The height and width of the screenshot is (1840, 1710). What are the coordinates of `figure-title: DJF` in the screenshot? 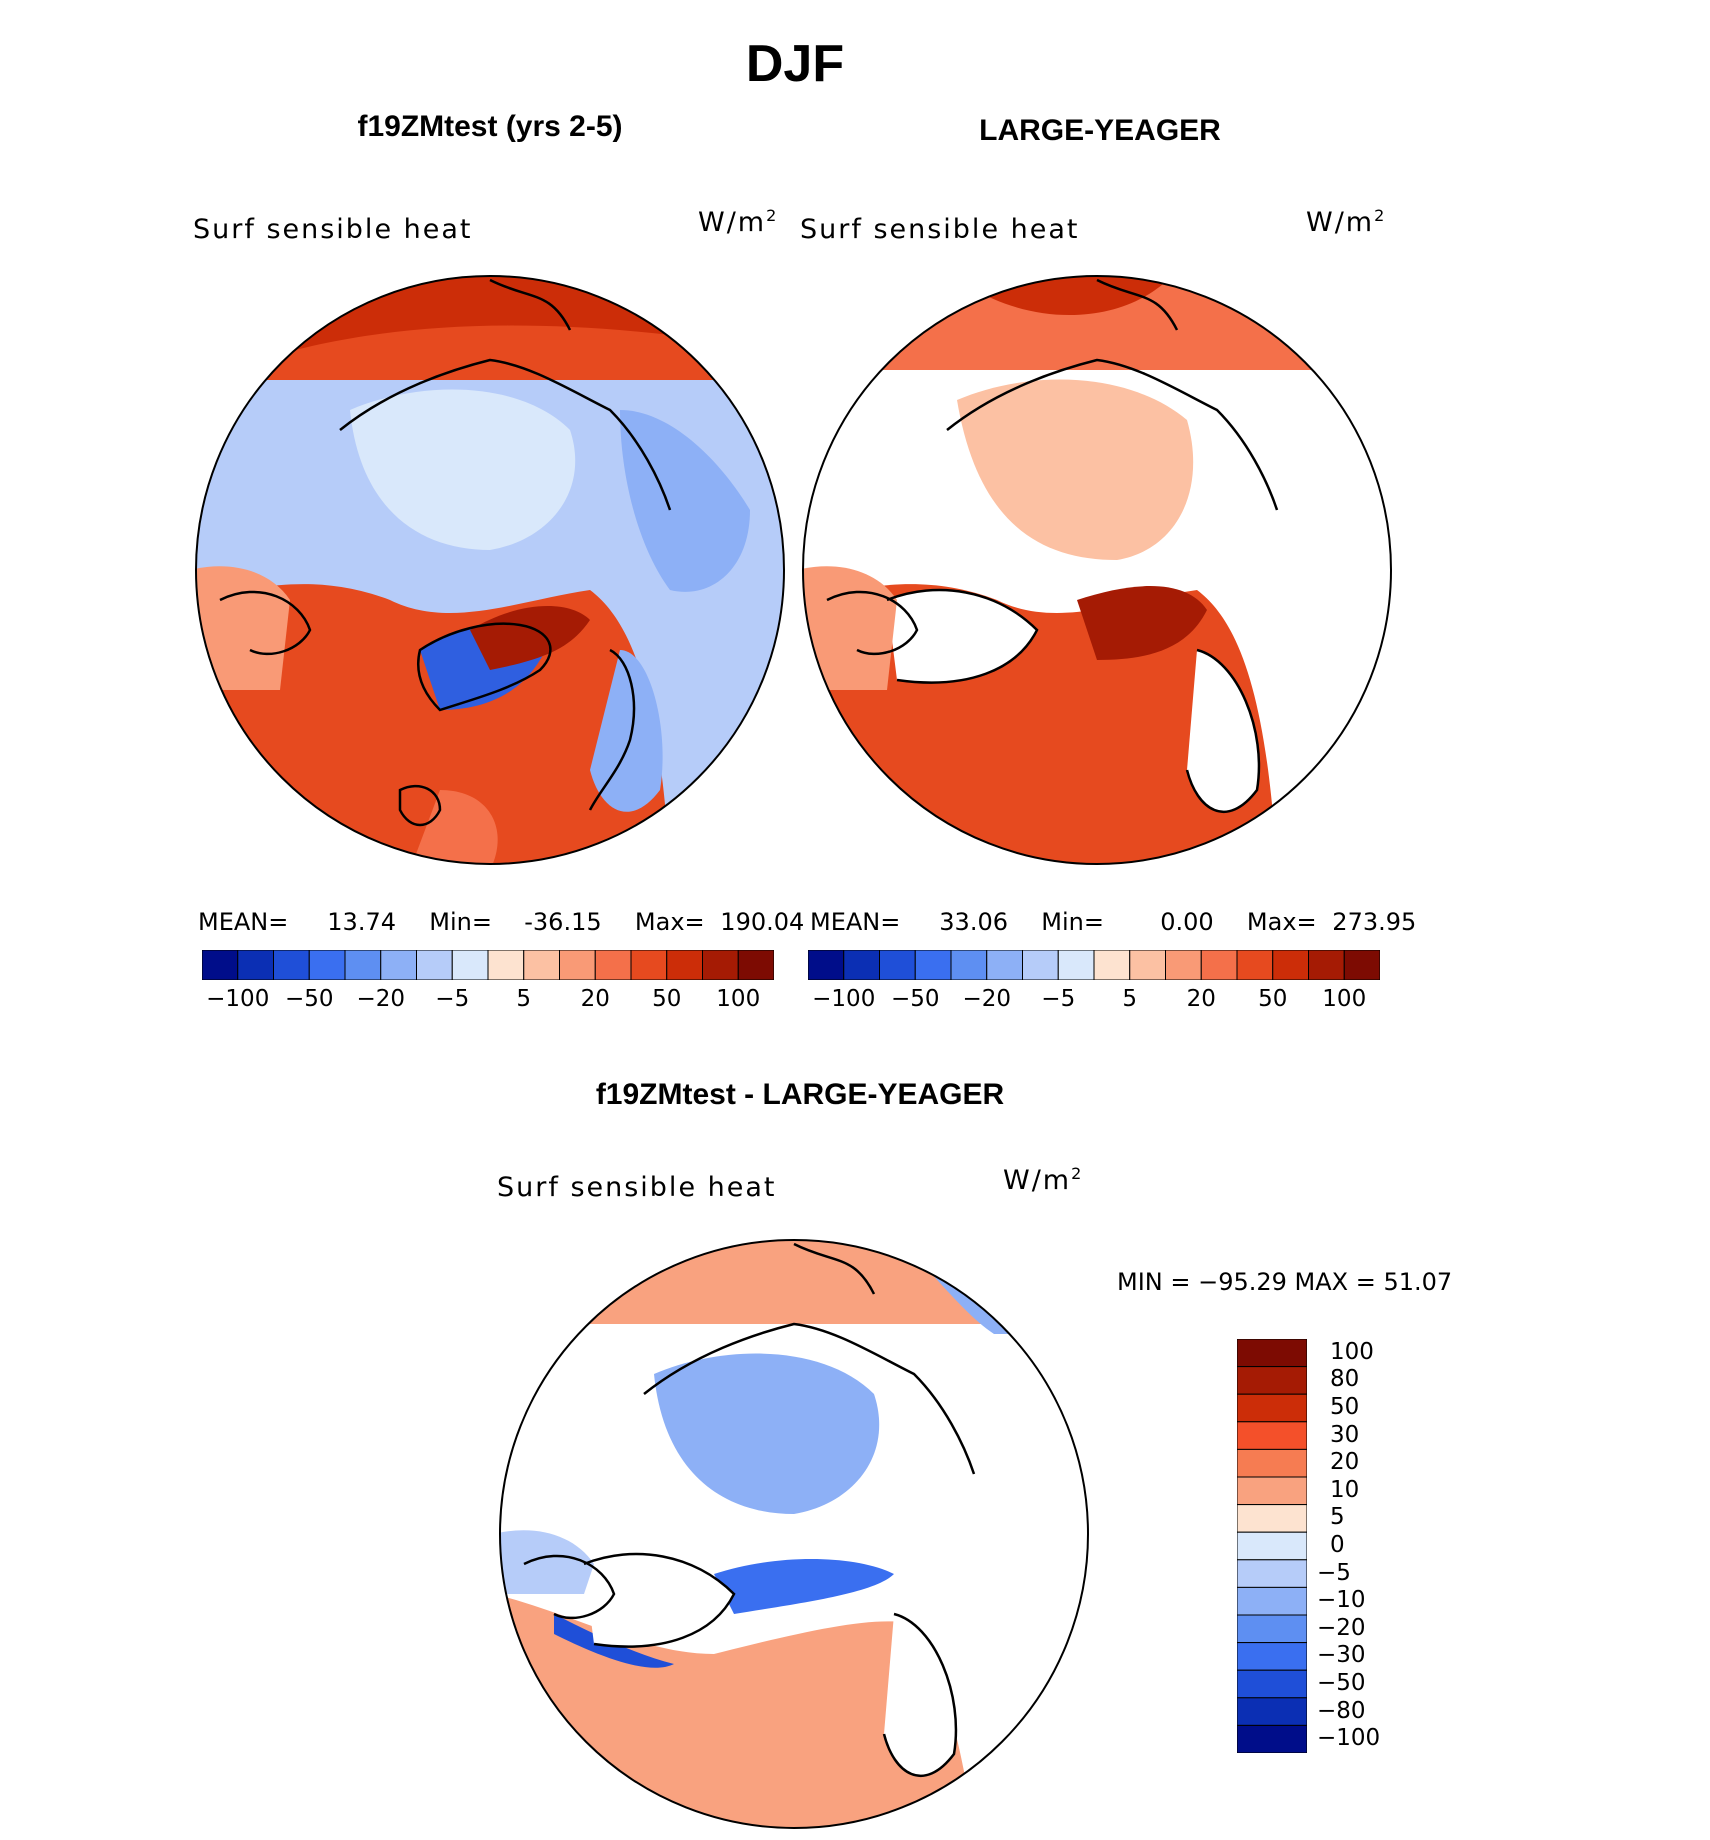 It's located at (795, 64).